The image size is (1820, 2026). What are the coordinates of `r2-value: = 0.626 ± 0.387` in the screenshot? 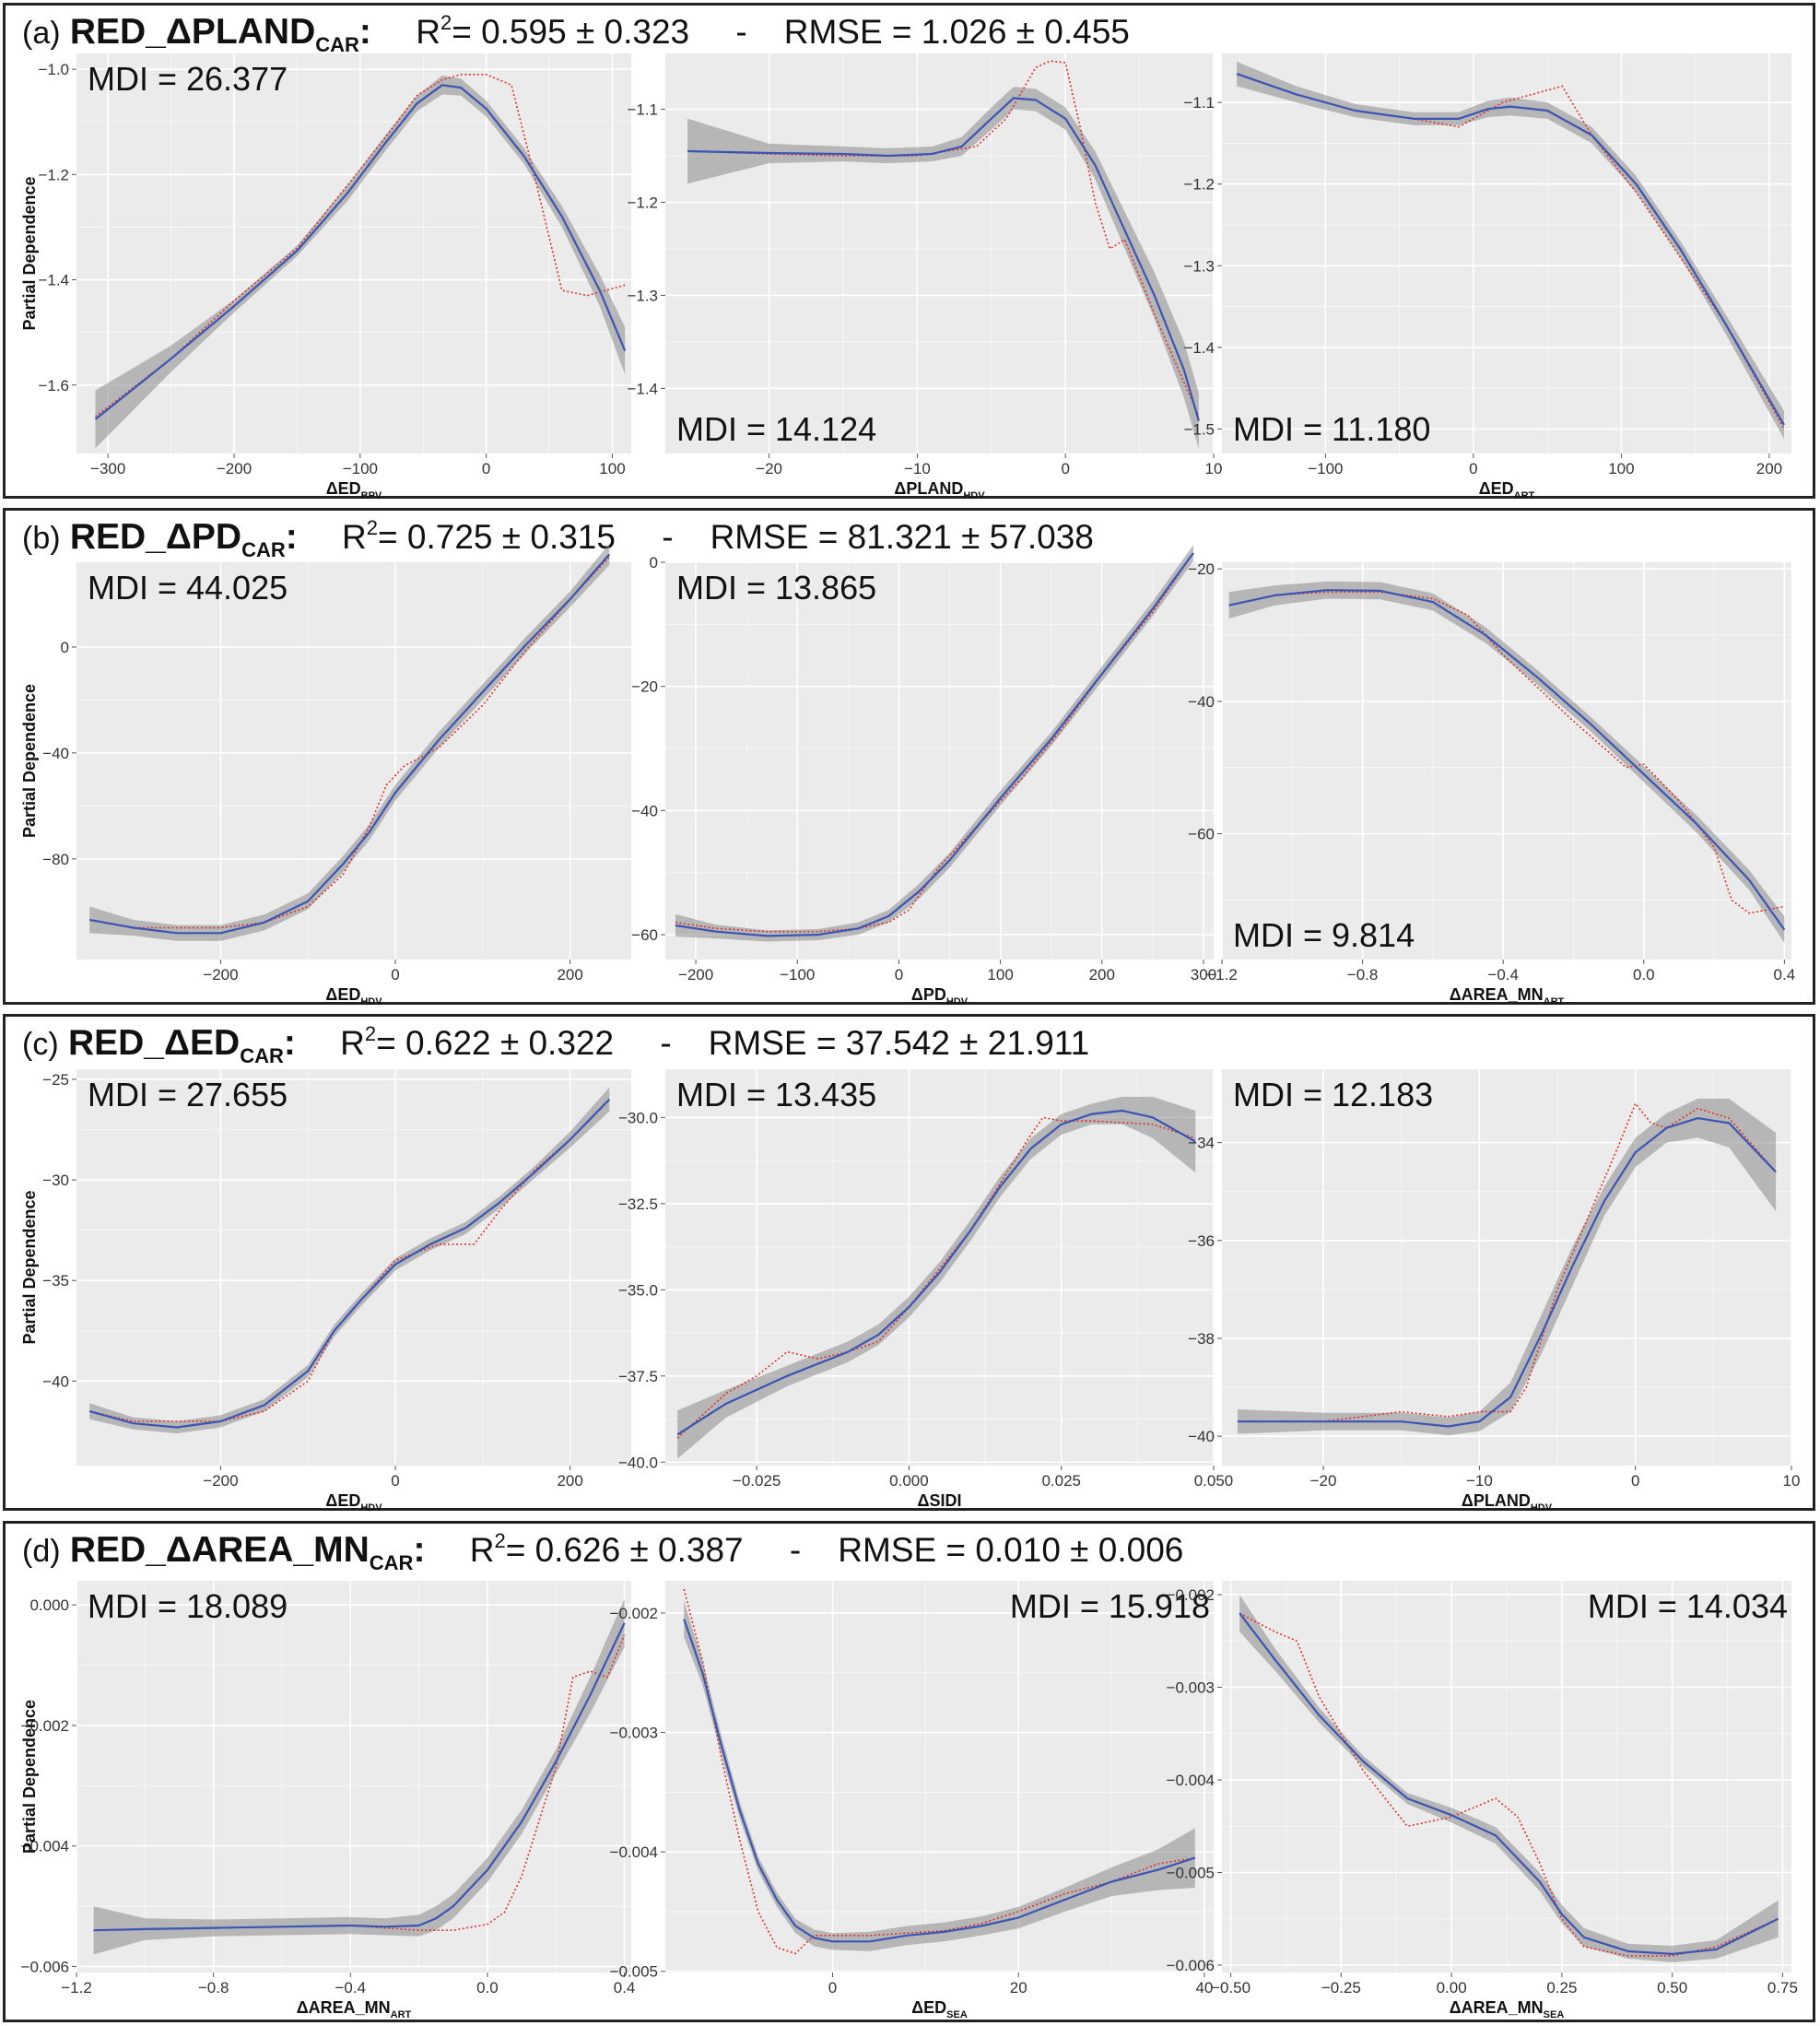 It's located at (624, 1550).